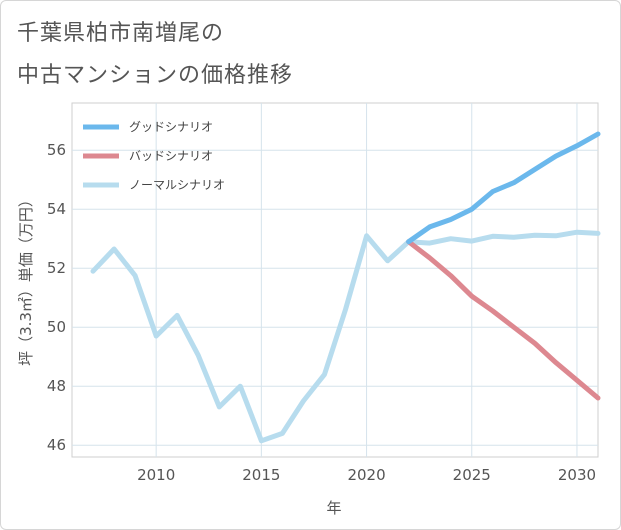  I want to click on y-tick-label: 52, so click(56, 268).